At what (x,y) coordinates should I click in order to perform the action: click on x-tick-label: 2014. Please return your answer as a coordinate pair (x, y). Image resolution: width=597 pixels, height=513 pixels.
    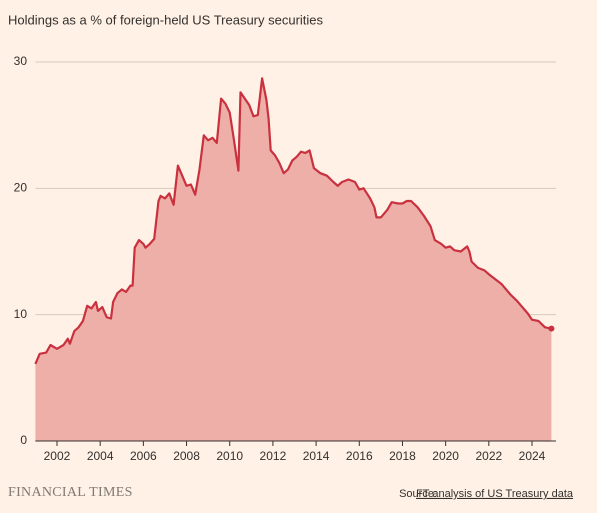
    Looking at the image, I should click on (316, 456).